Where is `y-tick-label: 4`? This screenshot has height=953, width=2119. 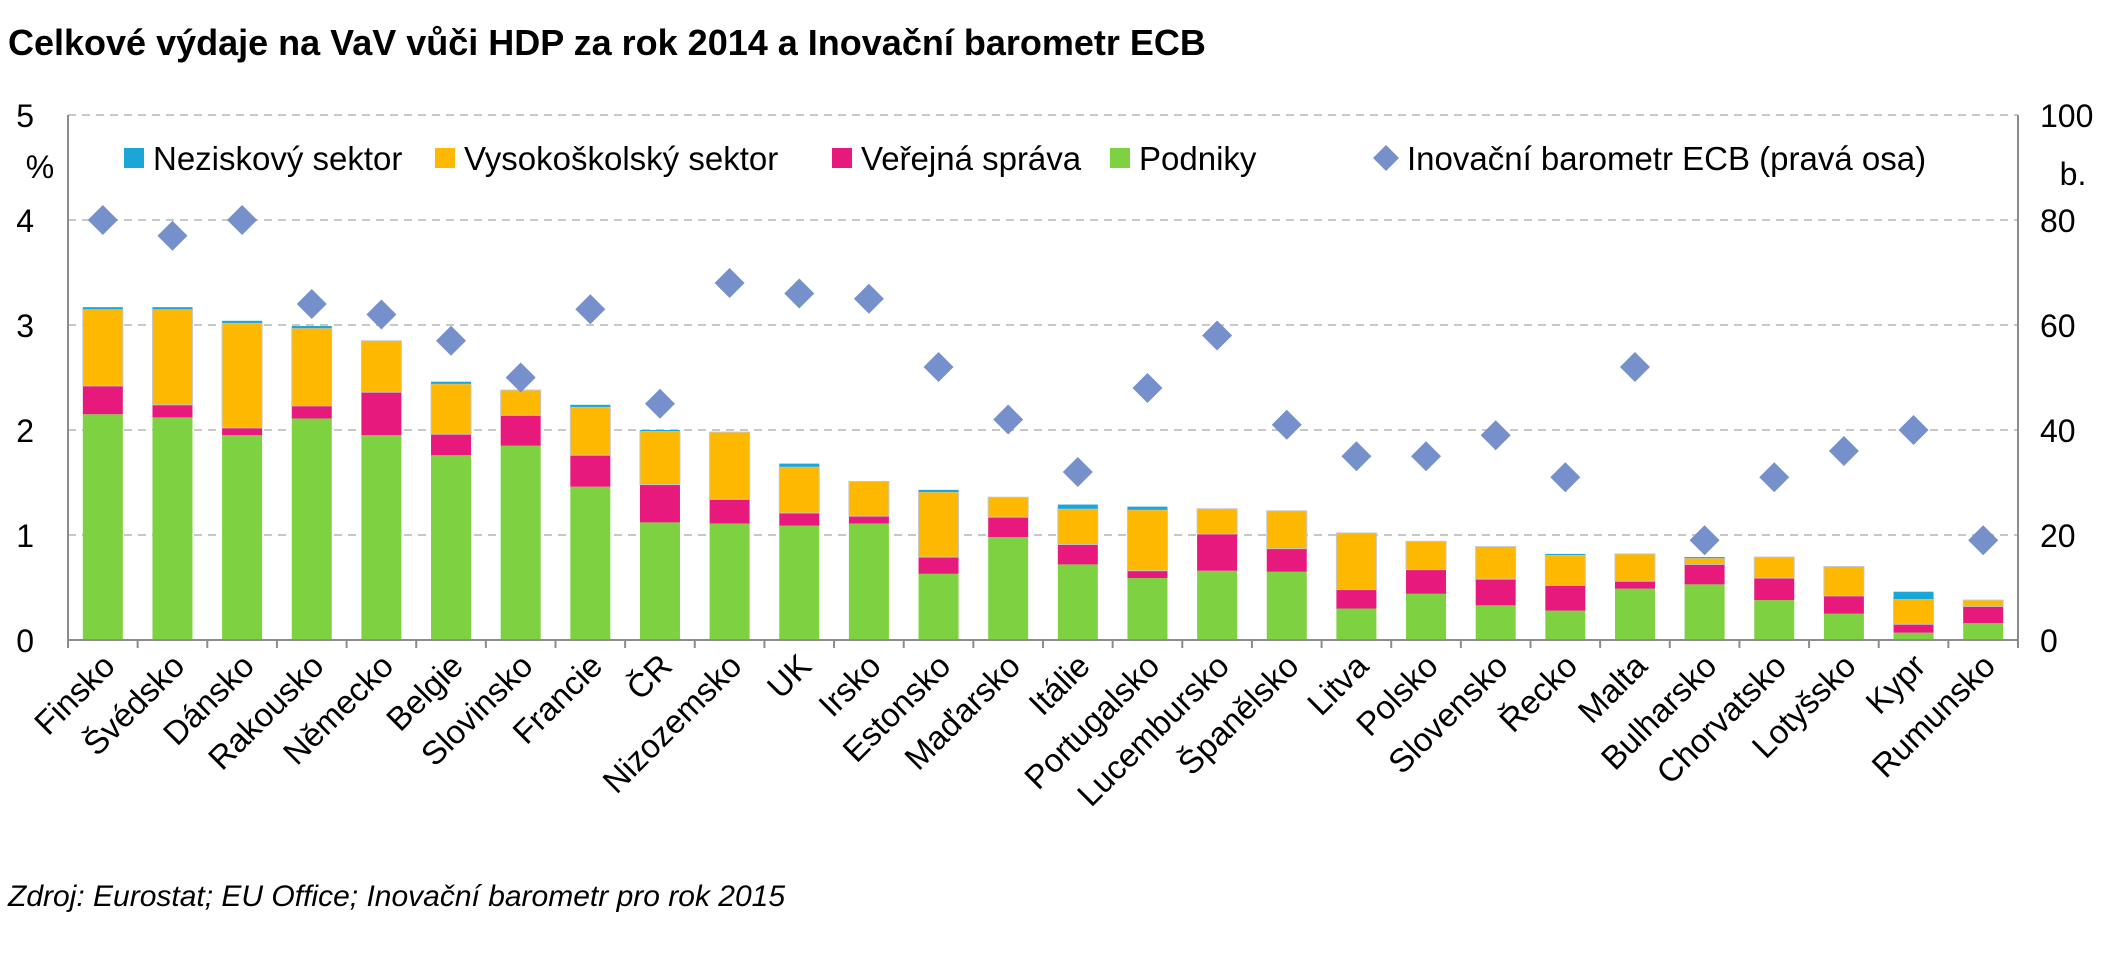 y-tick-label: 4 is located at coordinates (25, 221).